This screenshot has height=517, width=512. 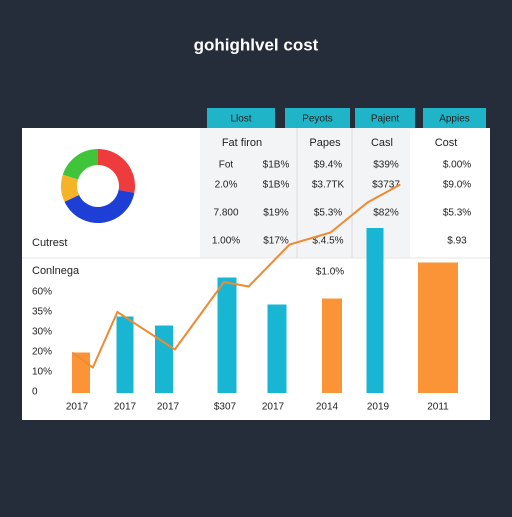 What do you see at coordinates (378, 407) in the screenshot?
I see `x-tick-label: 2019` at bounding box center [378, 407].